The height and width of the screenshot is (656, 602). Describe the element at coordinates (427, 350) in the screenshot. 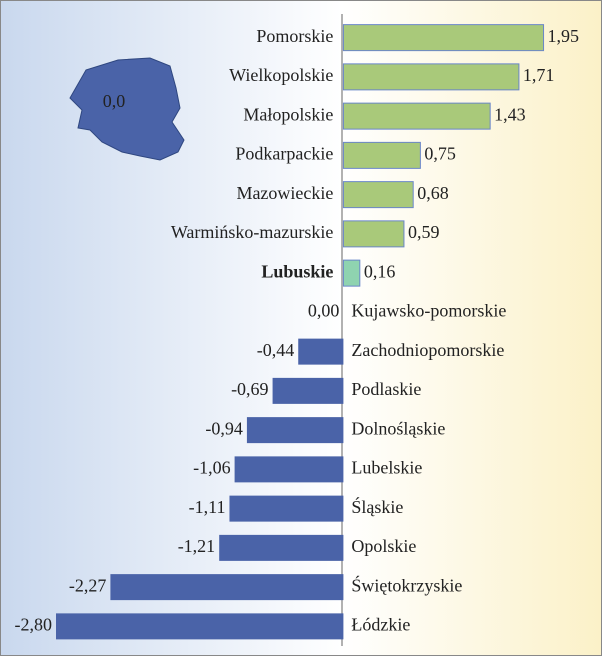

I see `category-label: Zachodniopomorskie` at that location.